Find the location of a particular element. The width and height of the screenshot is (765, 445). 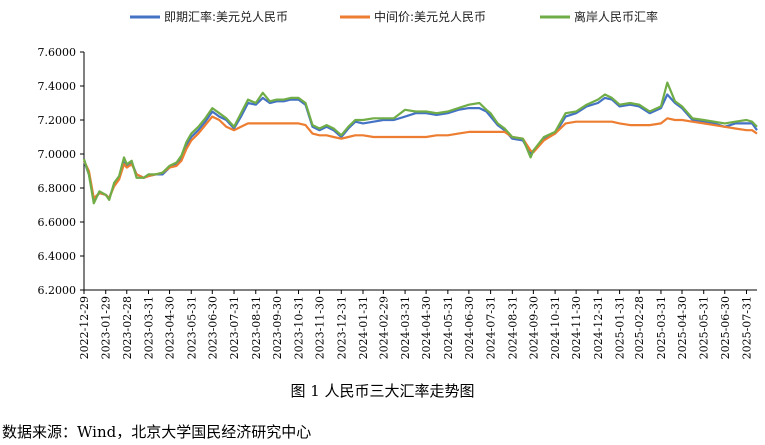

data-source: 数据来源：Wind，北京大学国民经济研究中心 is located at coordinates (157, 432).